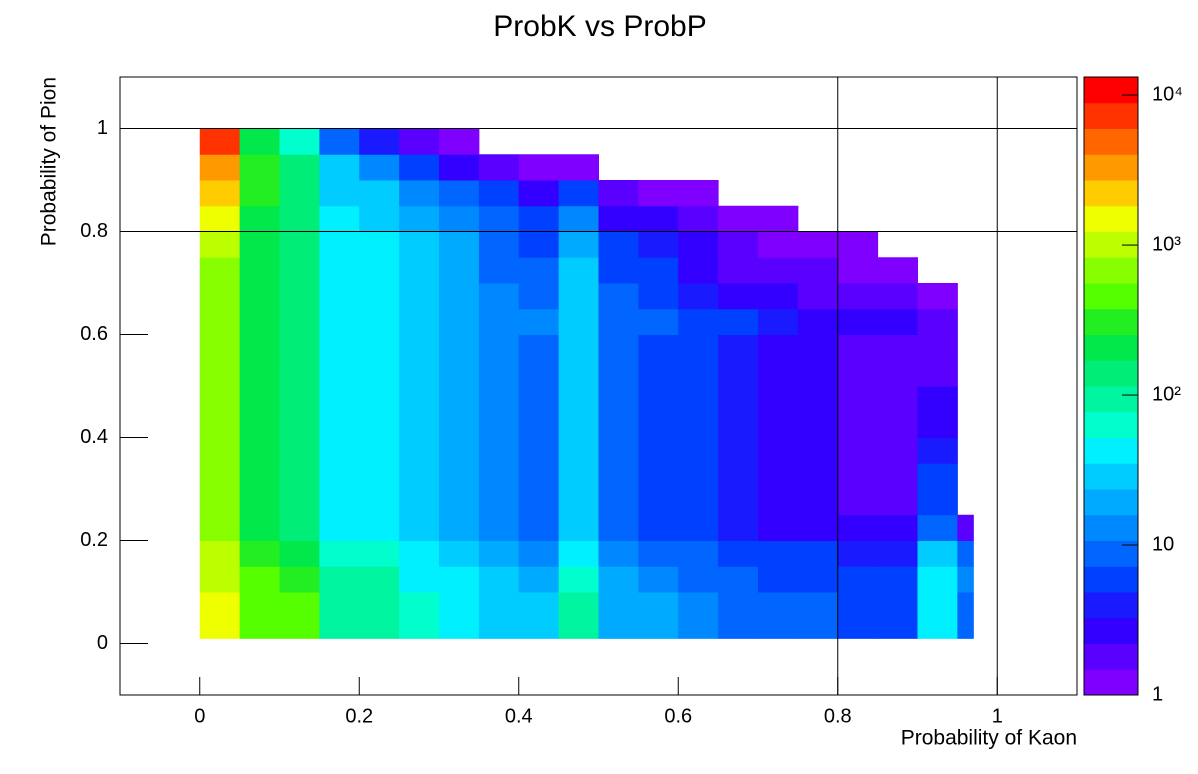 The image size is (1198, 774). Describe the element at coordinates (838, 716) in the screenshot. I see `x-tick-label: 0.8` at that location.